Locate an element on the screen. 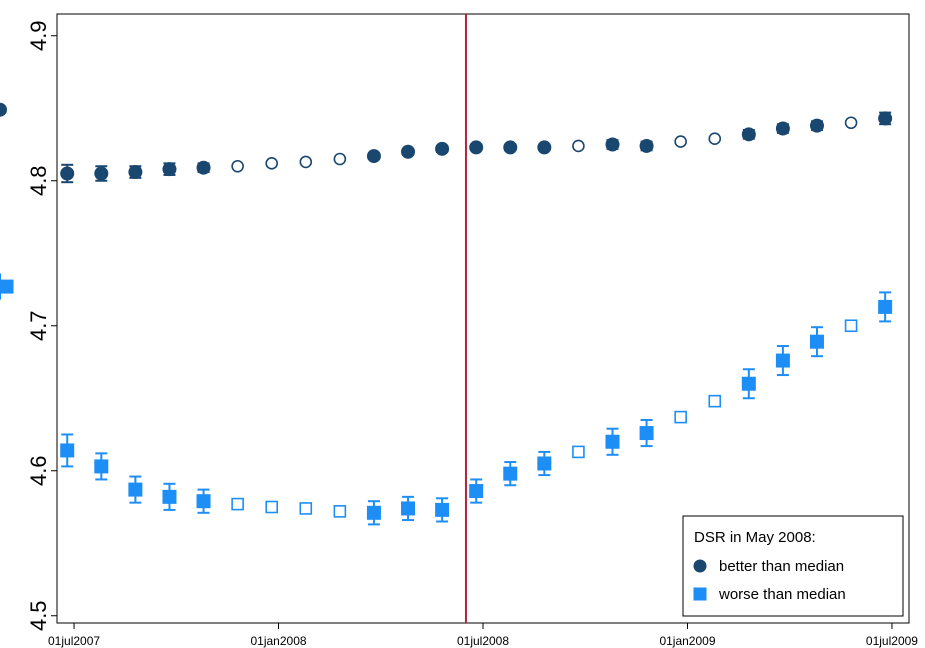  legend-marker-better is located at coordinates (700, 566).